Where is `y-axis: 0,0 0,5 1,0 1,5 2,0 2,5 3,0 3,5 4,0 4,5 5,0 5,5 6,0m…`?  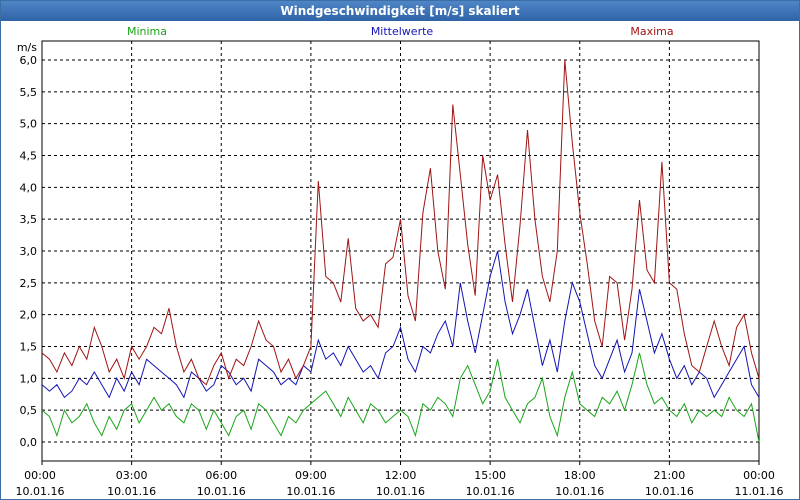
y-axis: 0,0 0,5 1,0 1,5 2,0 2,5 3,0 3,5 4,0 4,5 5,0 5,5 6,0m… is located at coordinates (27, 245).